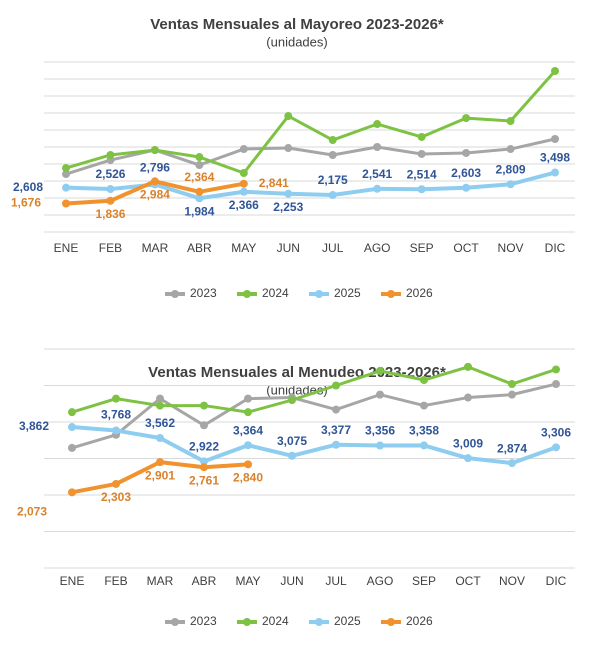  What do you see at coordinates (116, 497) in the screenshot?
I see `value-label: 2,303` at bounding box center [116, 497].